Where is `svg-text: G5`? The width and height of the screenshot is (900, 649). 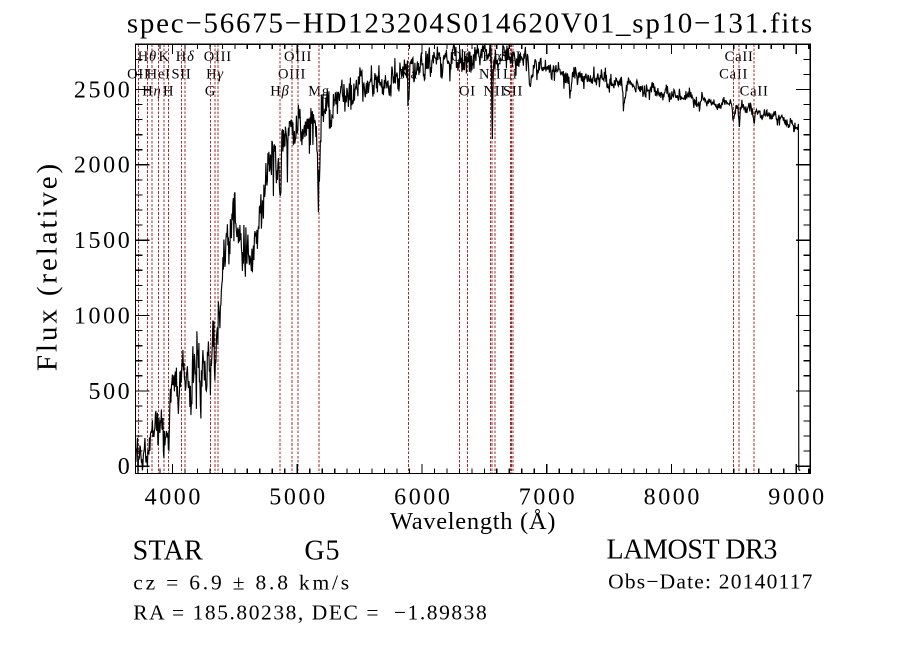 svg-text: G5 is located at coordinates (322, 551).